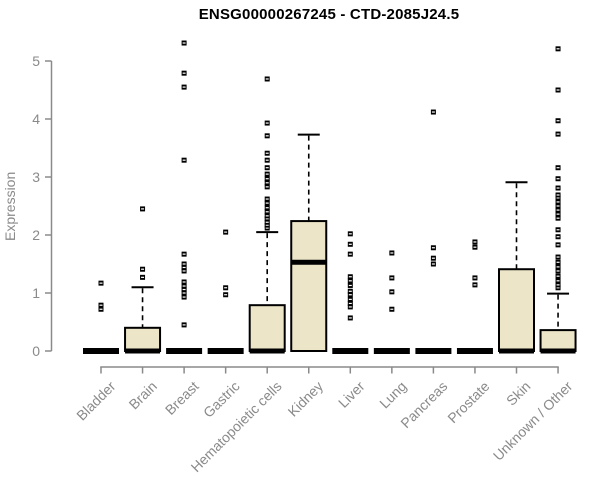 The image size is (600, 500). What do you see at coordinates (225, 291) in the screenshot?
I see `boxplot-gastric` at bounding box center [225, 291].